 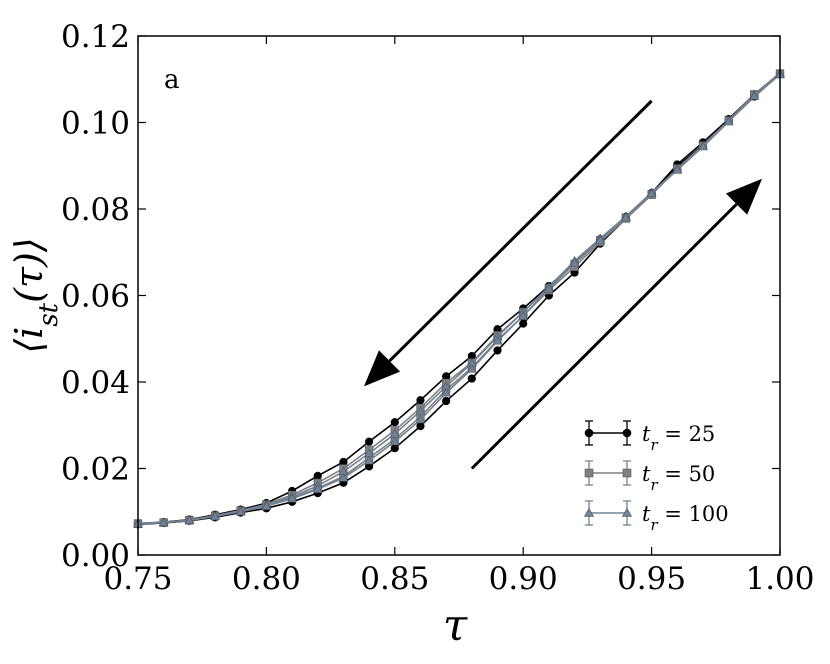 What do you see at coordinates (685, 518) in the screenshot?
I see `legend-label: tr = 100` at bounding box center [685, 518].